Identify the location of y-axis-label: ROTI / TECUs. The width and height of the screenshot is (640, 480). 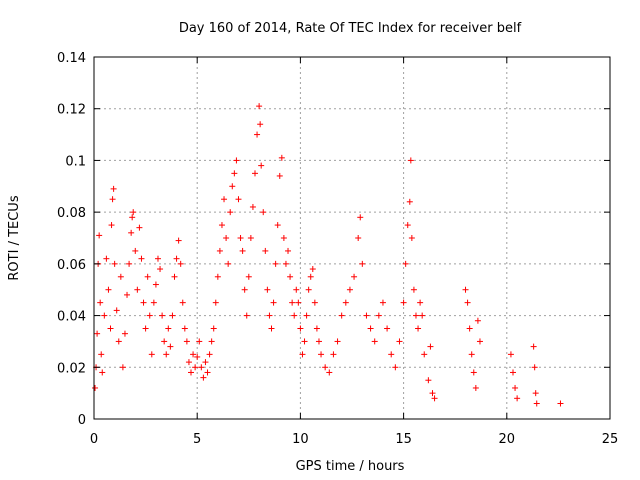
(14, 237).